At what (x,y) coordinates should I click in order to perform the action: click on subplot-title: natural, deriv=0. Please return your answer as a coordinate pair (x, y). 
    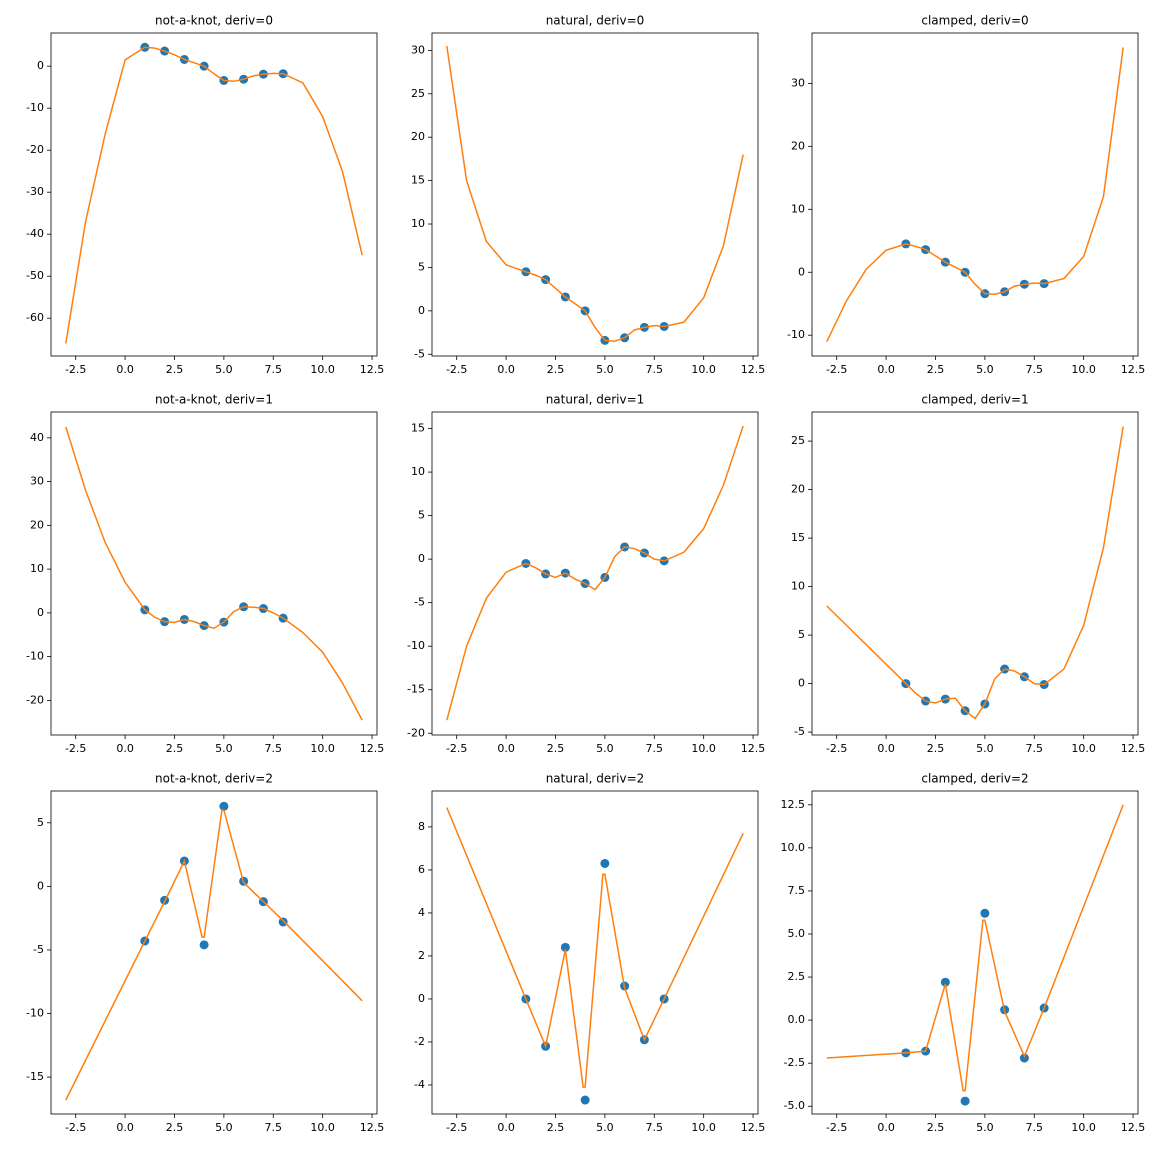
    Looking at the image, I should click on (595, 21).